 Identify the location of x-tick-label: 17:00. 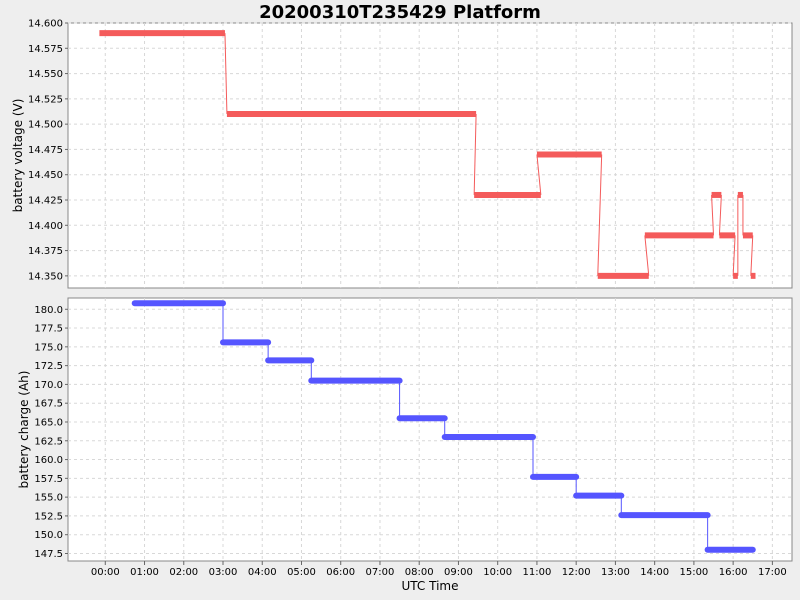
(772, 572).